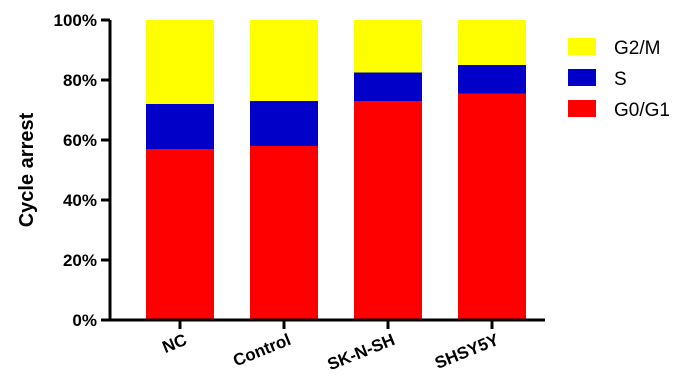 The height and width of the screenshot is (389, 697). Describe the element at coordinates (467, 351) in the screenshot. I see `x-tick-label-shsy5y: SHSY5Y` at that location.